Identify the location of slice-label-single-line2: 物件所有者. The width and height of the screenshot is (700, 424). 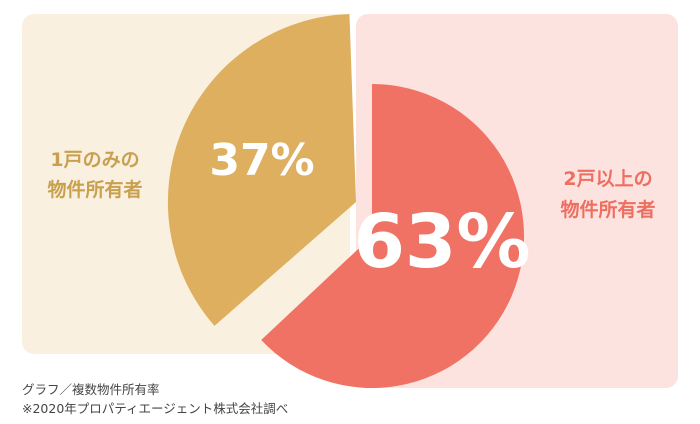
(94, 189).